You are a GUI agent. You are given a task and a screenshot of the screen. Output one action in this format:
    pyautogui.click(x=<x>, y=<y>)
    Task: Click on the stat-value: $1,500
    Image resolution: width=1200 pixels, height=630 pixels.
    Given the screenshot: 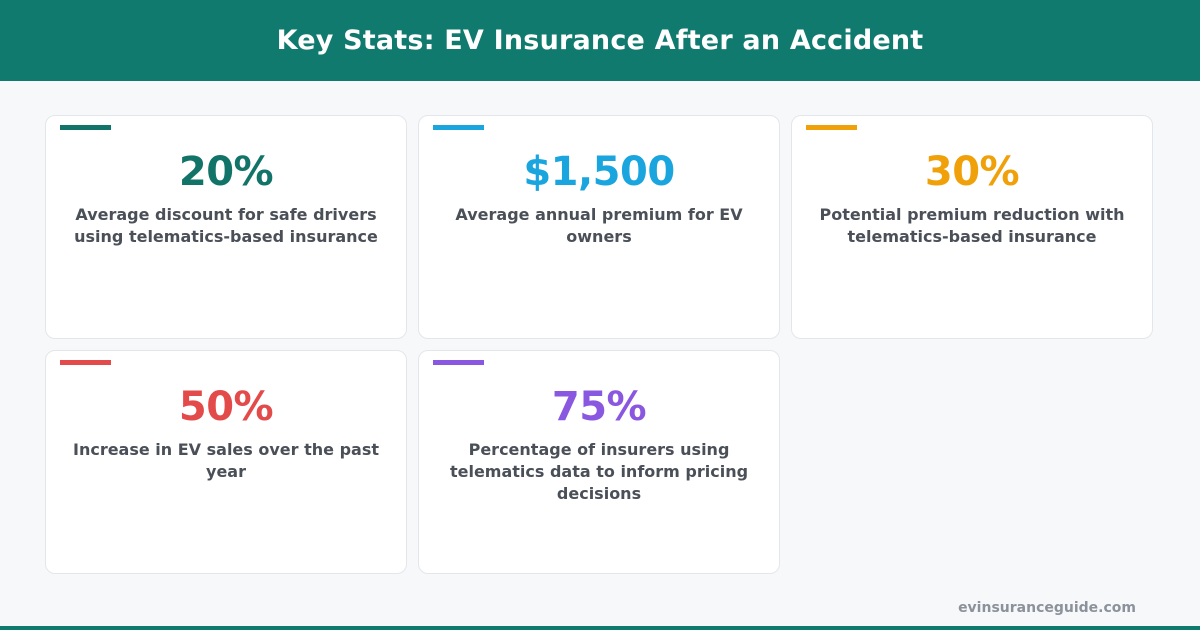 What is the action you would take?
    pyautogui.click(x=599, y=172)
    